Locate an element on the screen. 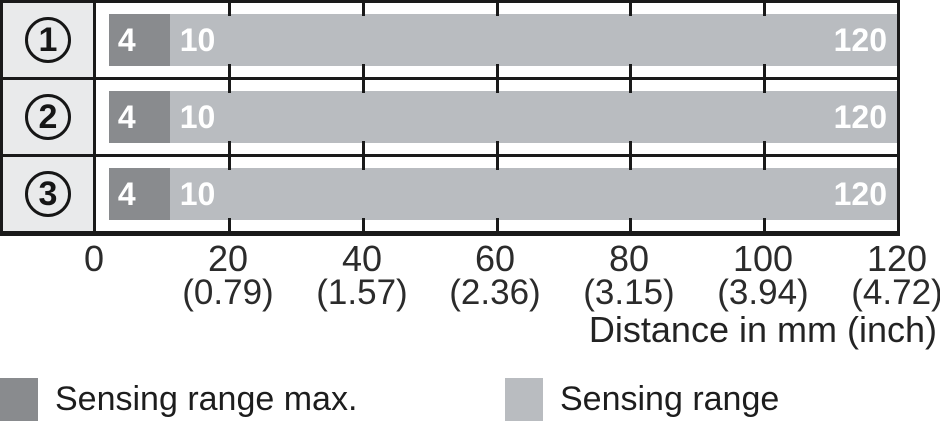 This screenshot has width=940, height=425. row-plot-area-2: 4 10 120 is located at coordinates (496, 117).